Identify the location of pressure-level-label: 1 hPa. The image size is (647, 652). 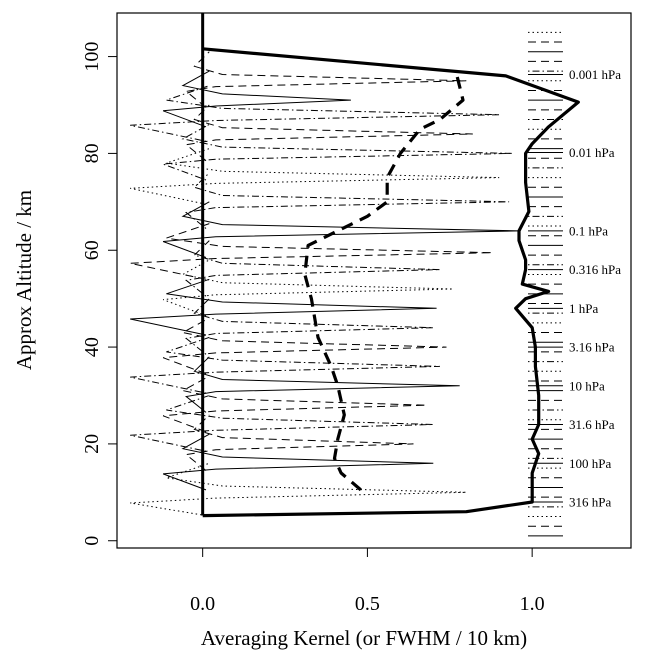
(583, 308).